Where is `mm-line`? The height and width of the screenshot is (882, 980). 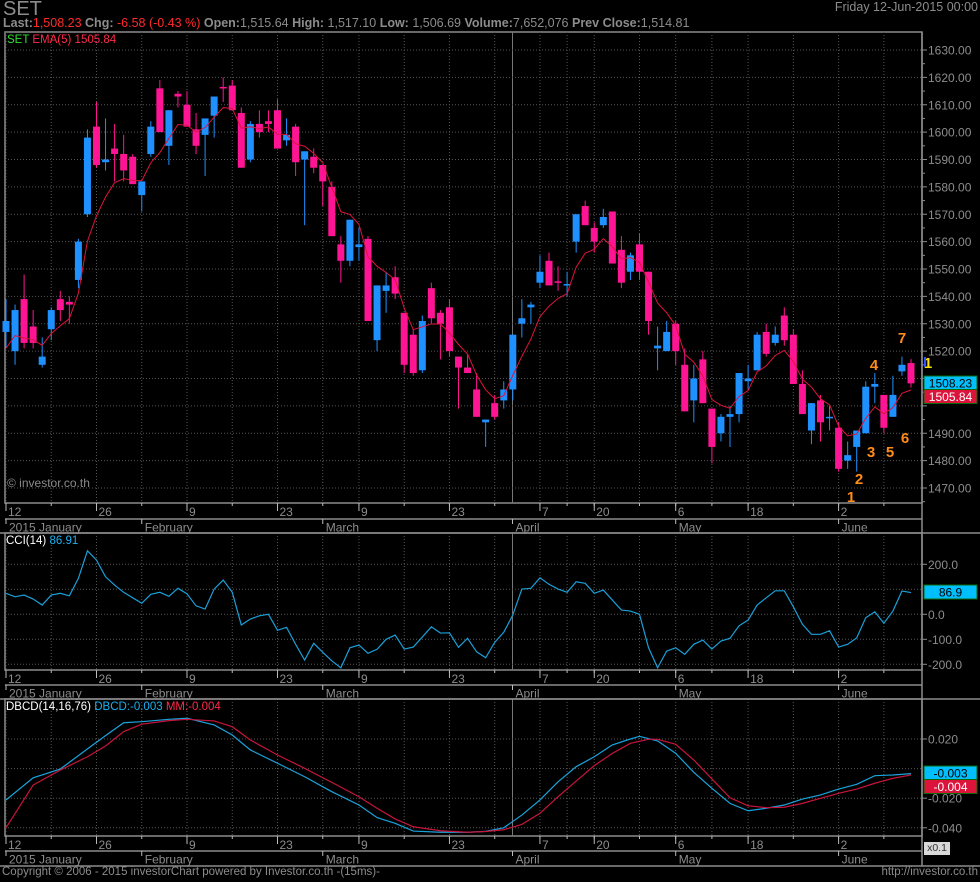
mm-line is located at coordinates (458, 775).